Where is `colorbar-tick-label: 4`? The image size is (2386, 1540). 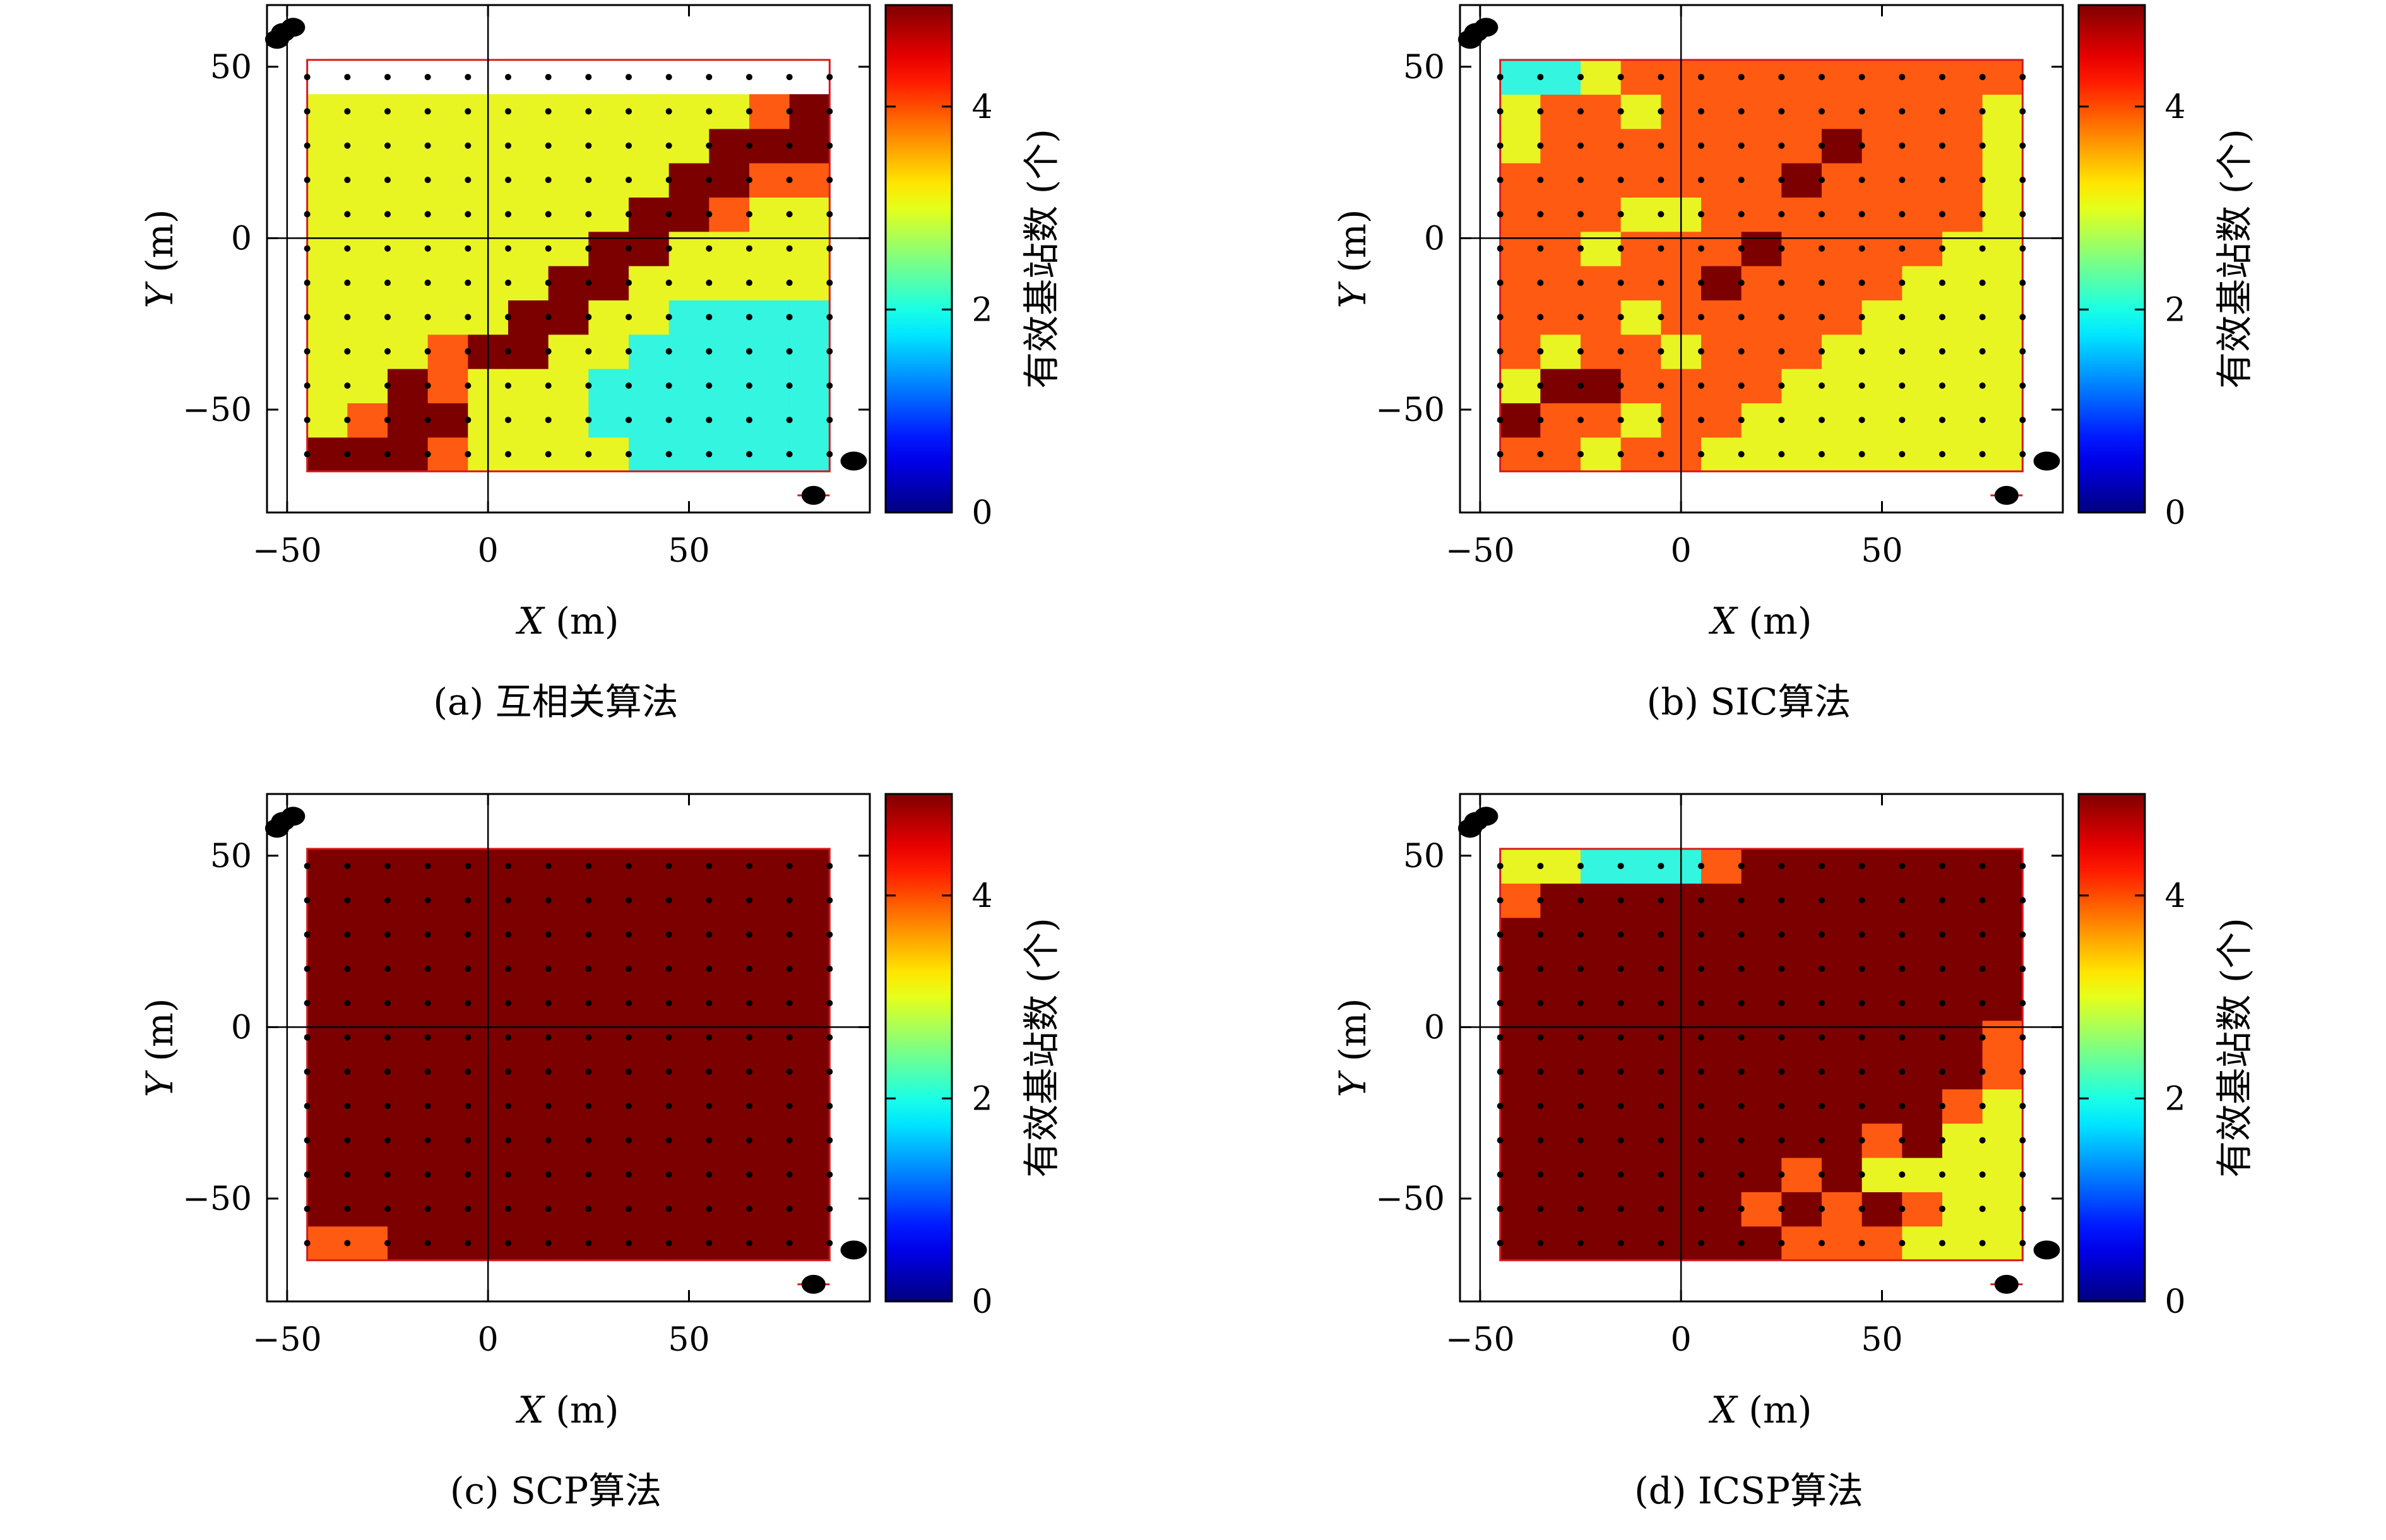 colorbar-tick-label: 4 is located at coordinates (2174, 896).